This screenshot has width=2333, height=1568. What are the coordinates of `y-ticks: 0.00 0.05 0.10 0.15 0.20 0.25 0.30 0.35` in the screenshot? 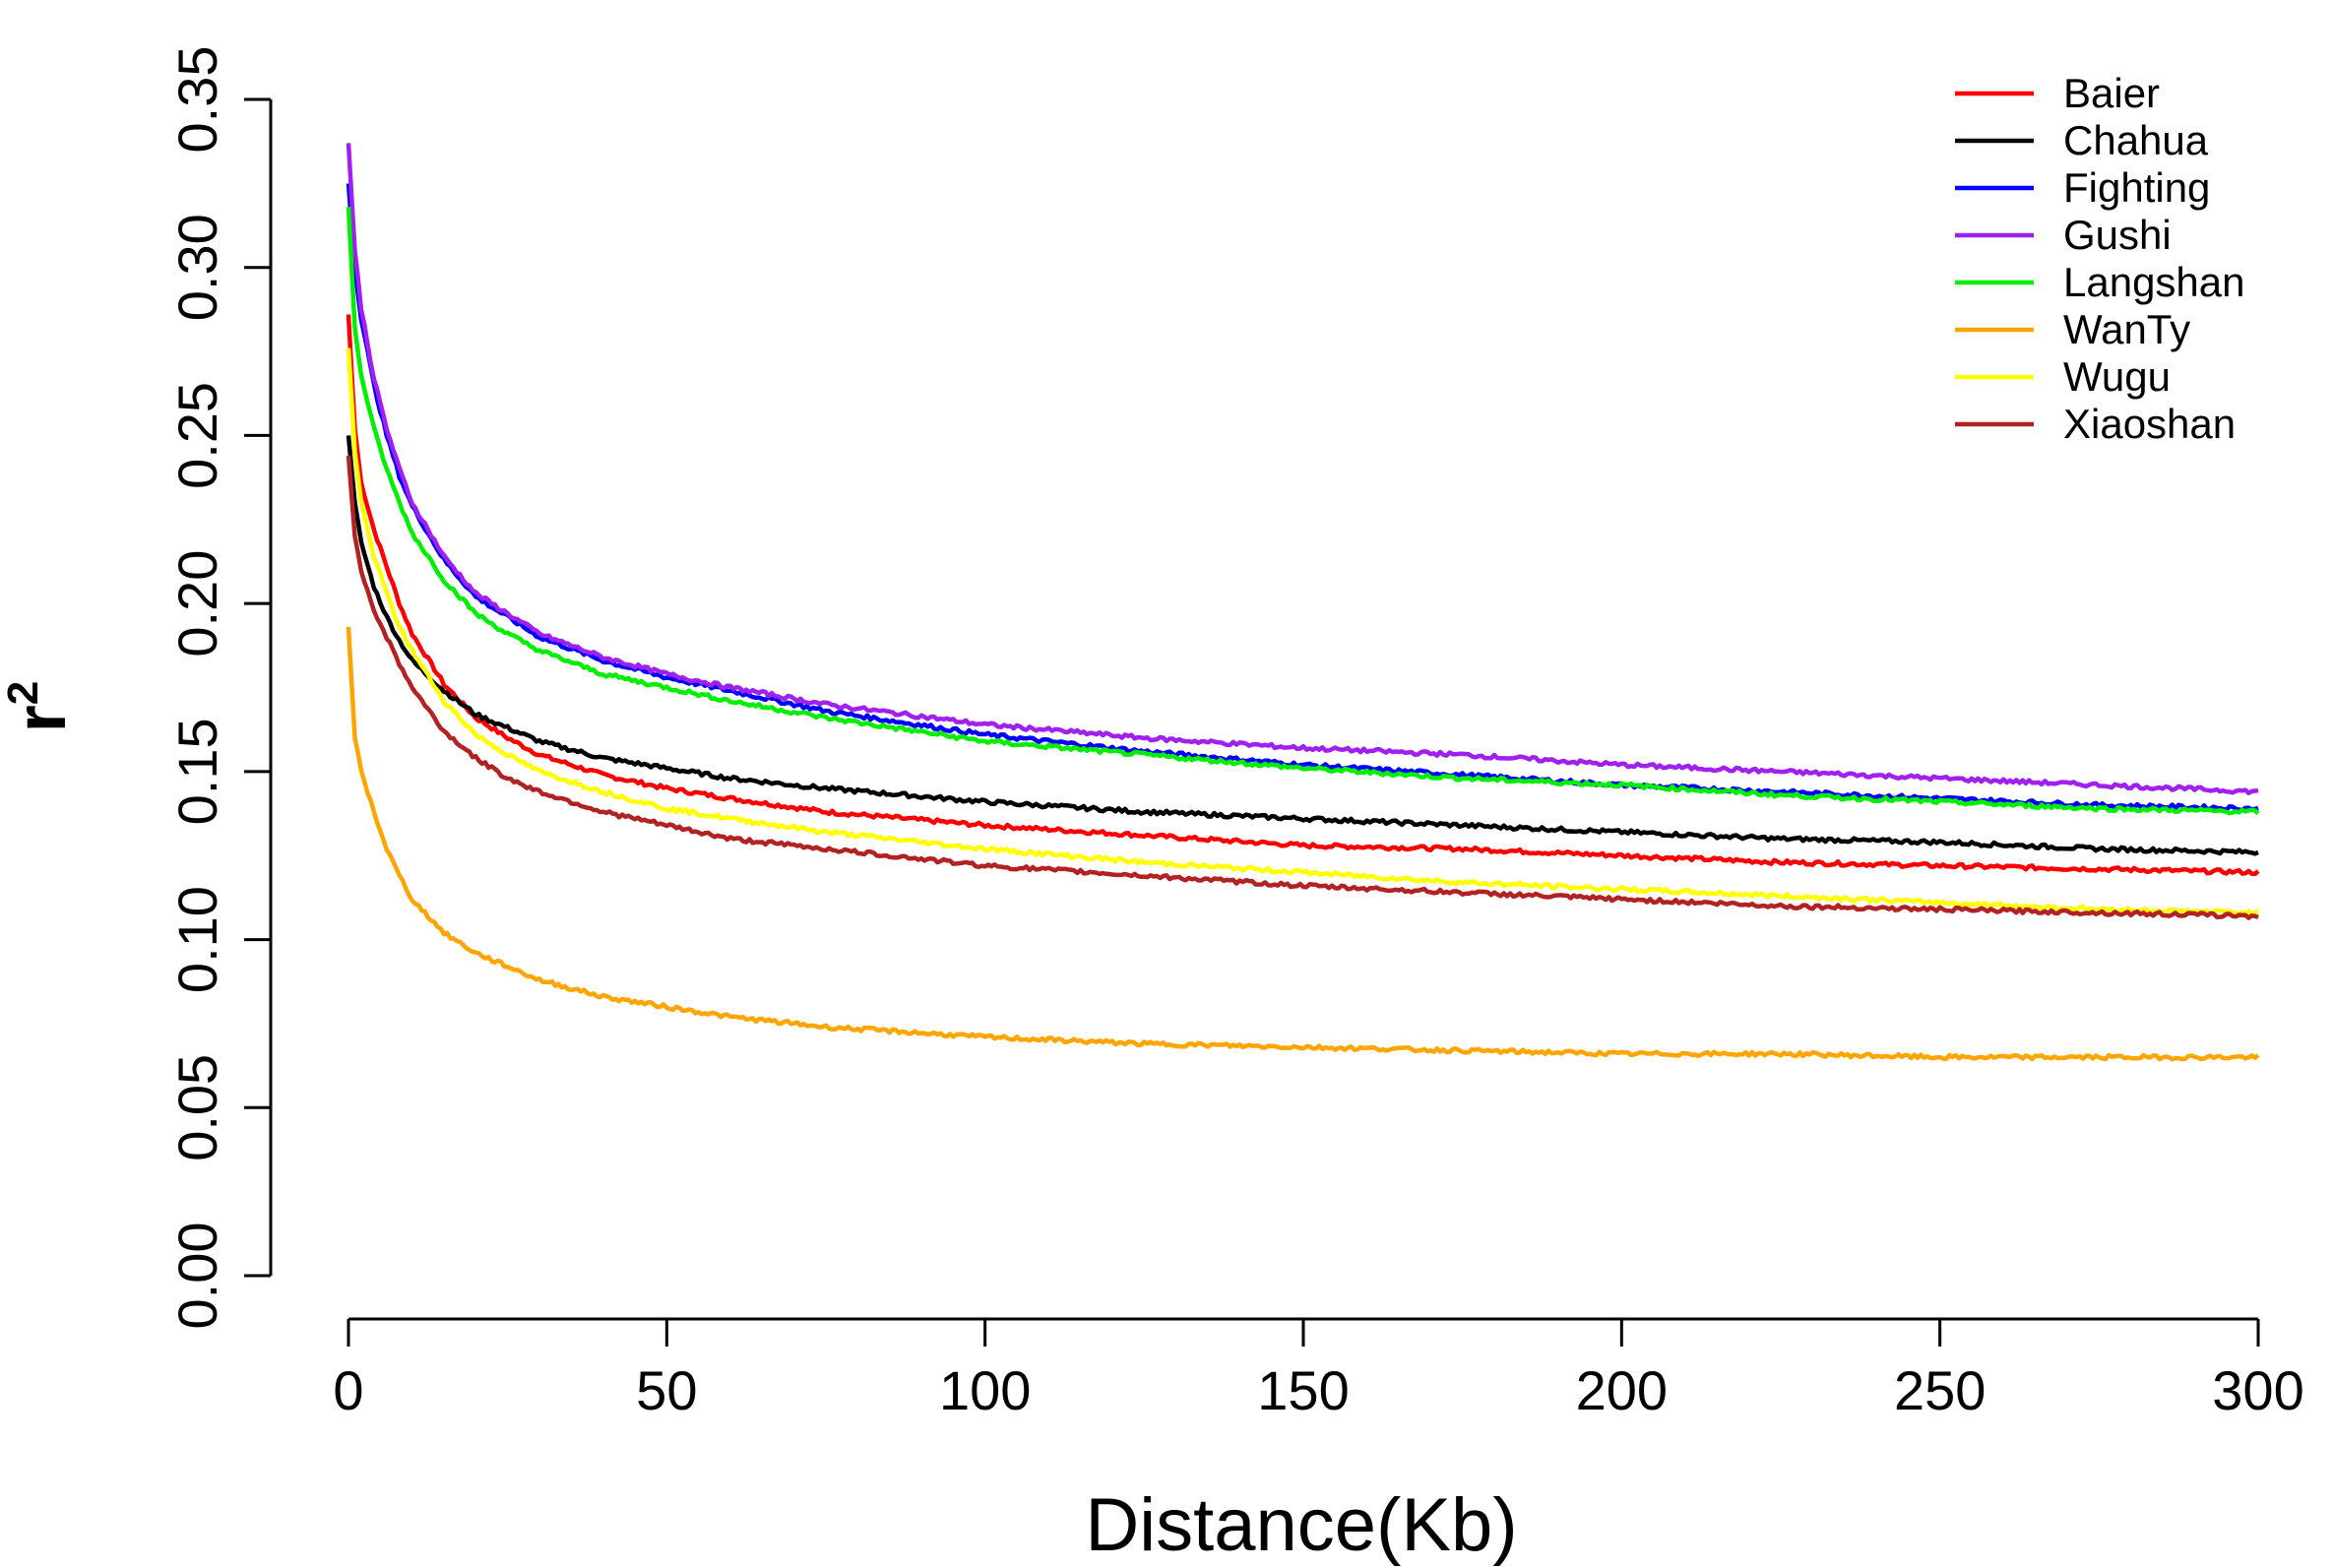 It's located at (219, 688).